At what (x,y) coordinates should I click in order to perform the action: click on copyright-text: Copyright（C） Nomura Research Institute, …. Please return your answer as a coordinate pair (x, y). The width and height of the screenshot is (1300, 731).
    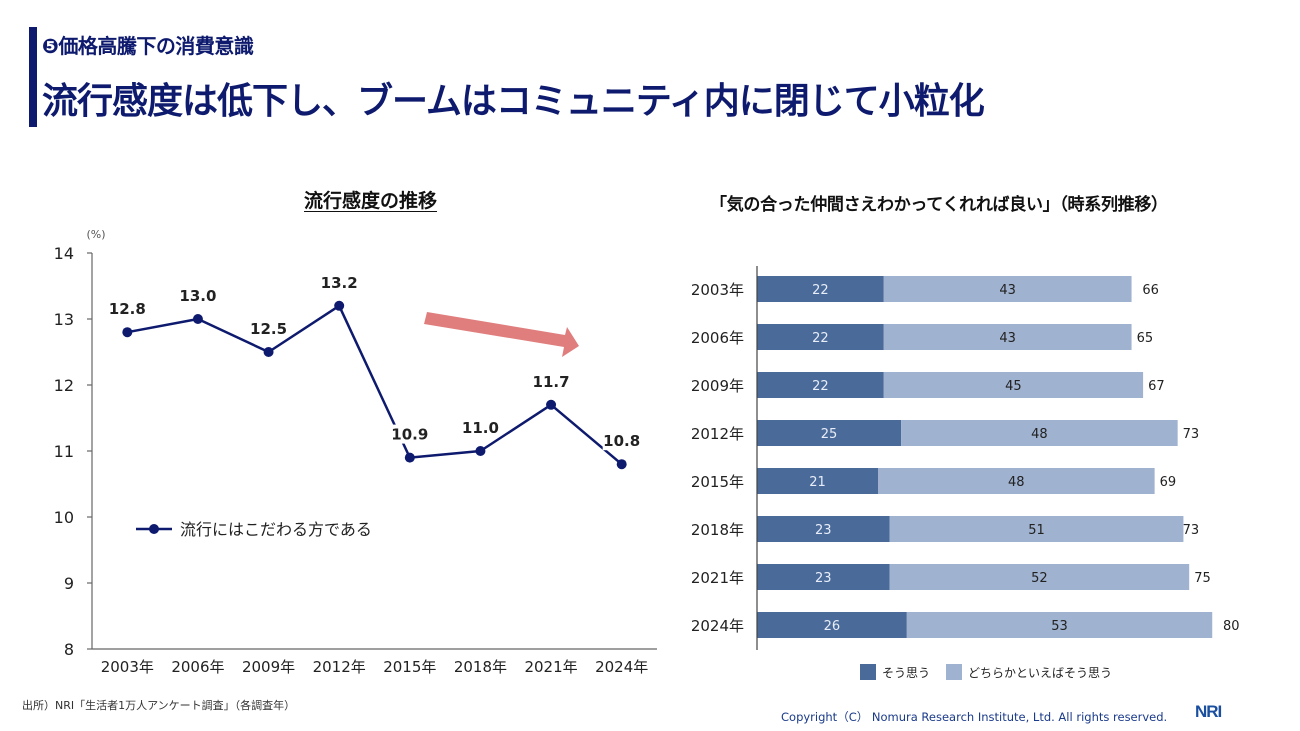
    Looking at the image, I should click on (974, 717).